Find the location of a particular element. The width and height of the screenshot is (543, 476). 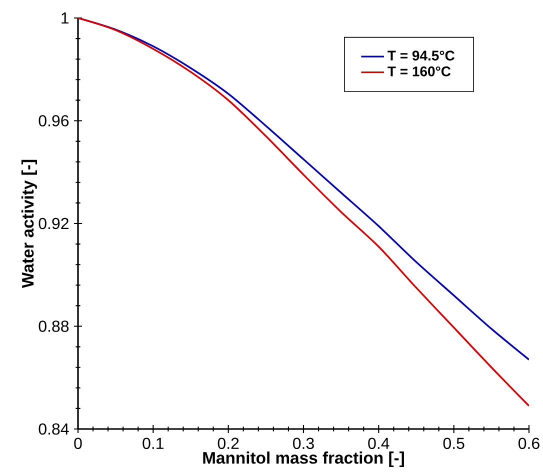

y-tick-label: 0.96 is located at coordinates (53, 120).